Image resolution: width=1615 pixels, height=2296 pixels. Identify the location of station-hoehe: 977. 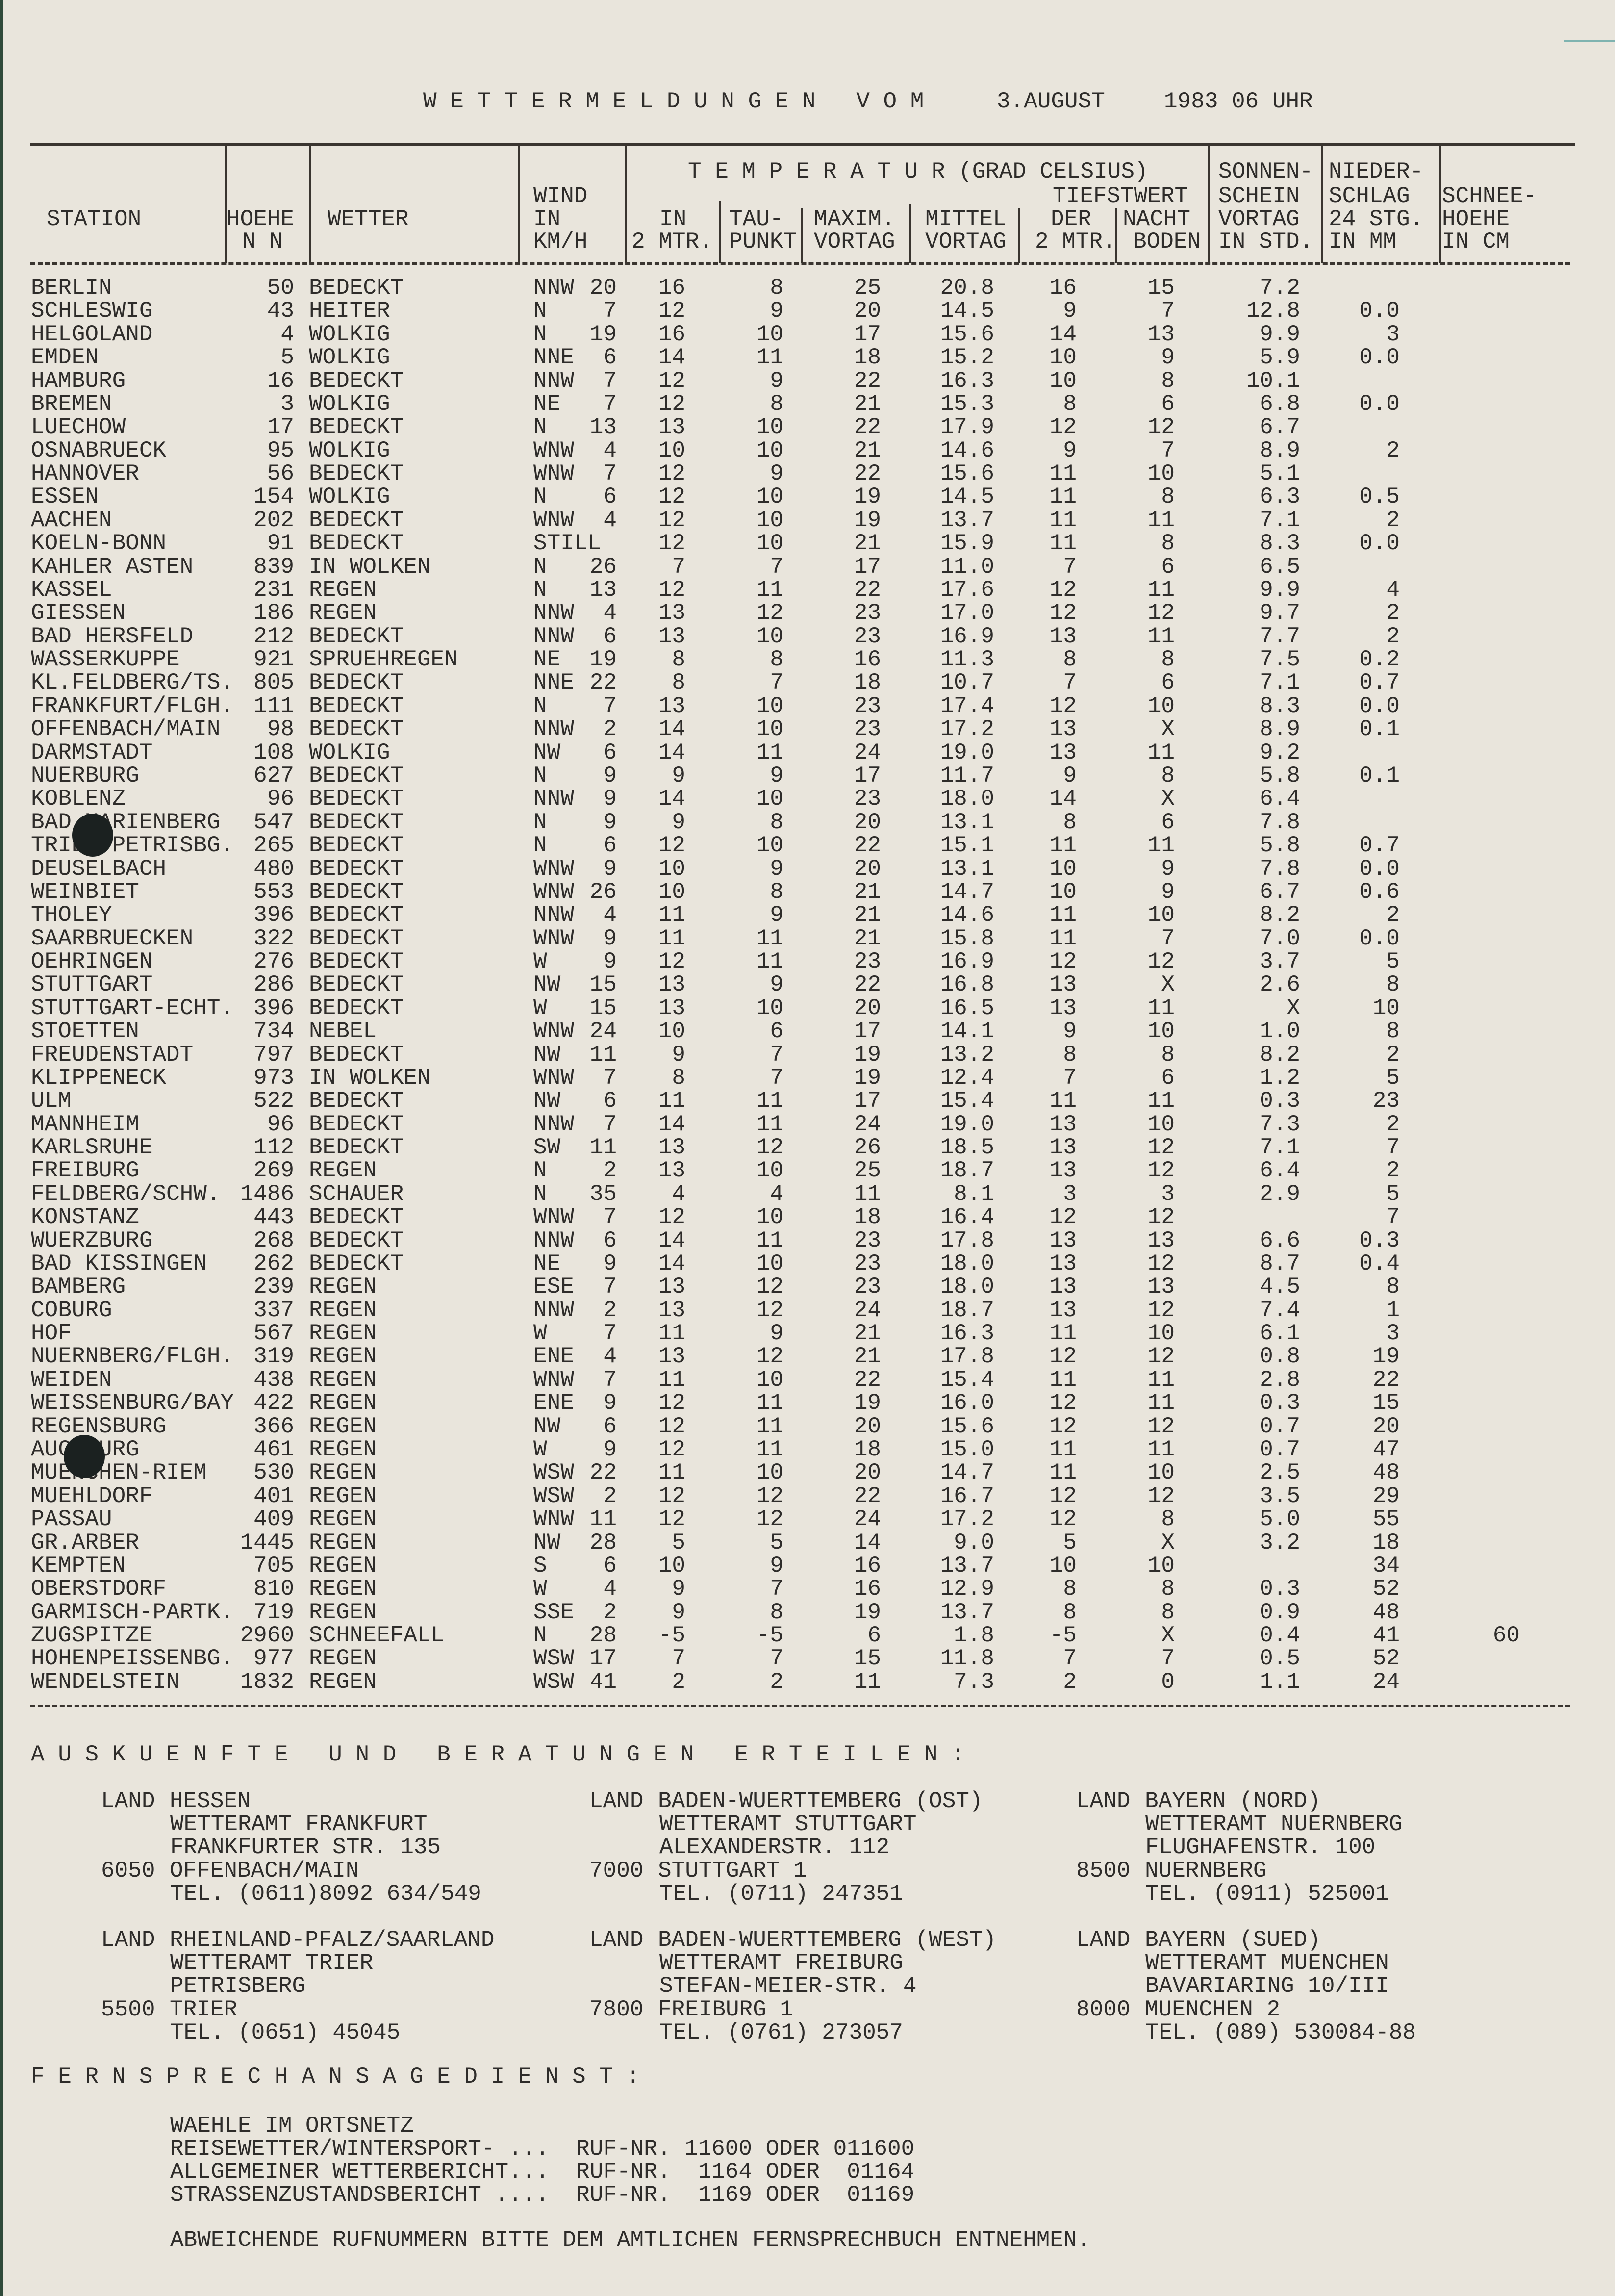
(273, 1659).